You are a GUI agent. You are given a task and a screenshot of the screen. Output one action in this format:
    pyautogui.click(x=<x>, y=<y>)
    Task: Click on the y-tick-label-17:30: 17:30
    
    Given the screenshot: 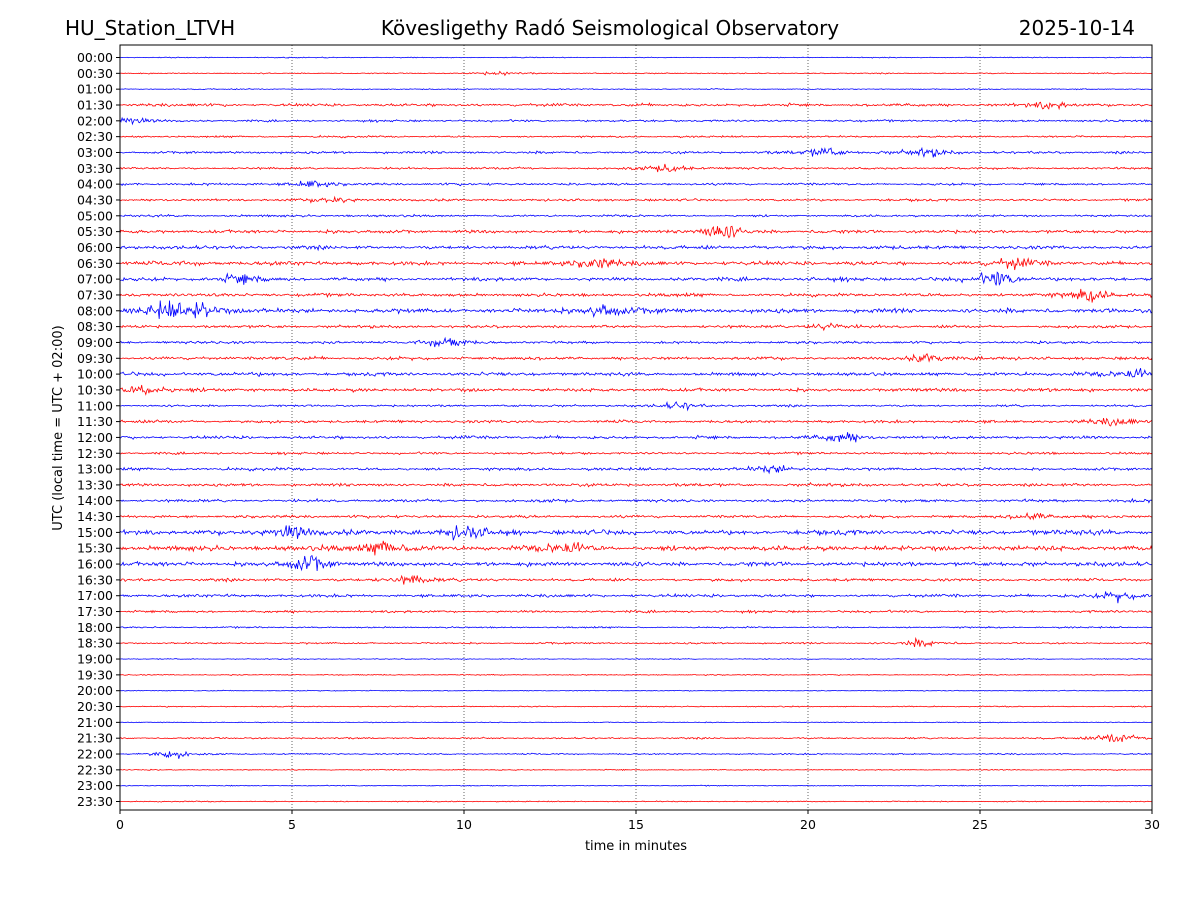 What is the action you would take?
    pyautogui.click(x=95, y=611)
    